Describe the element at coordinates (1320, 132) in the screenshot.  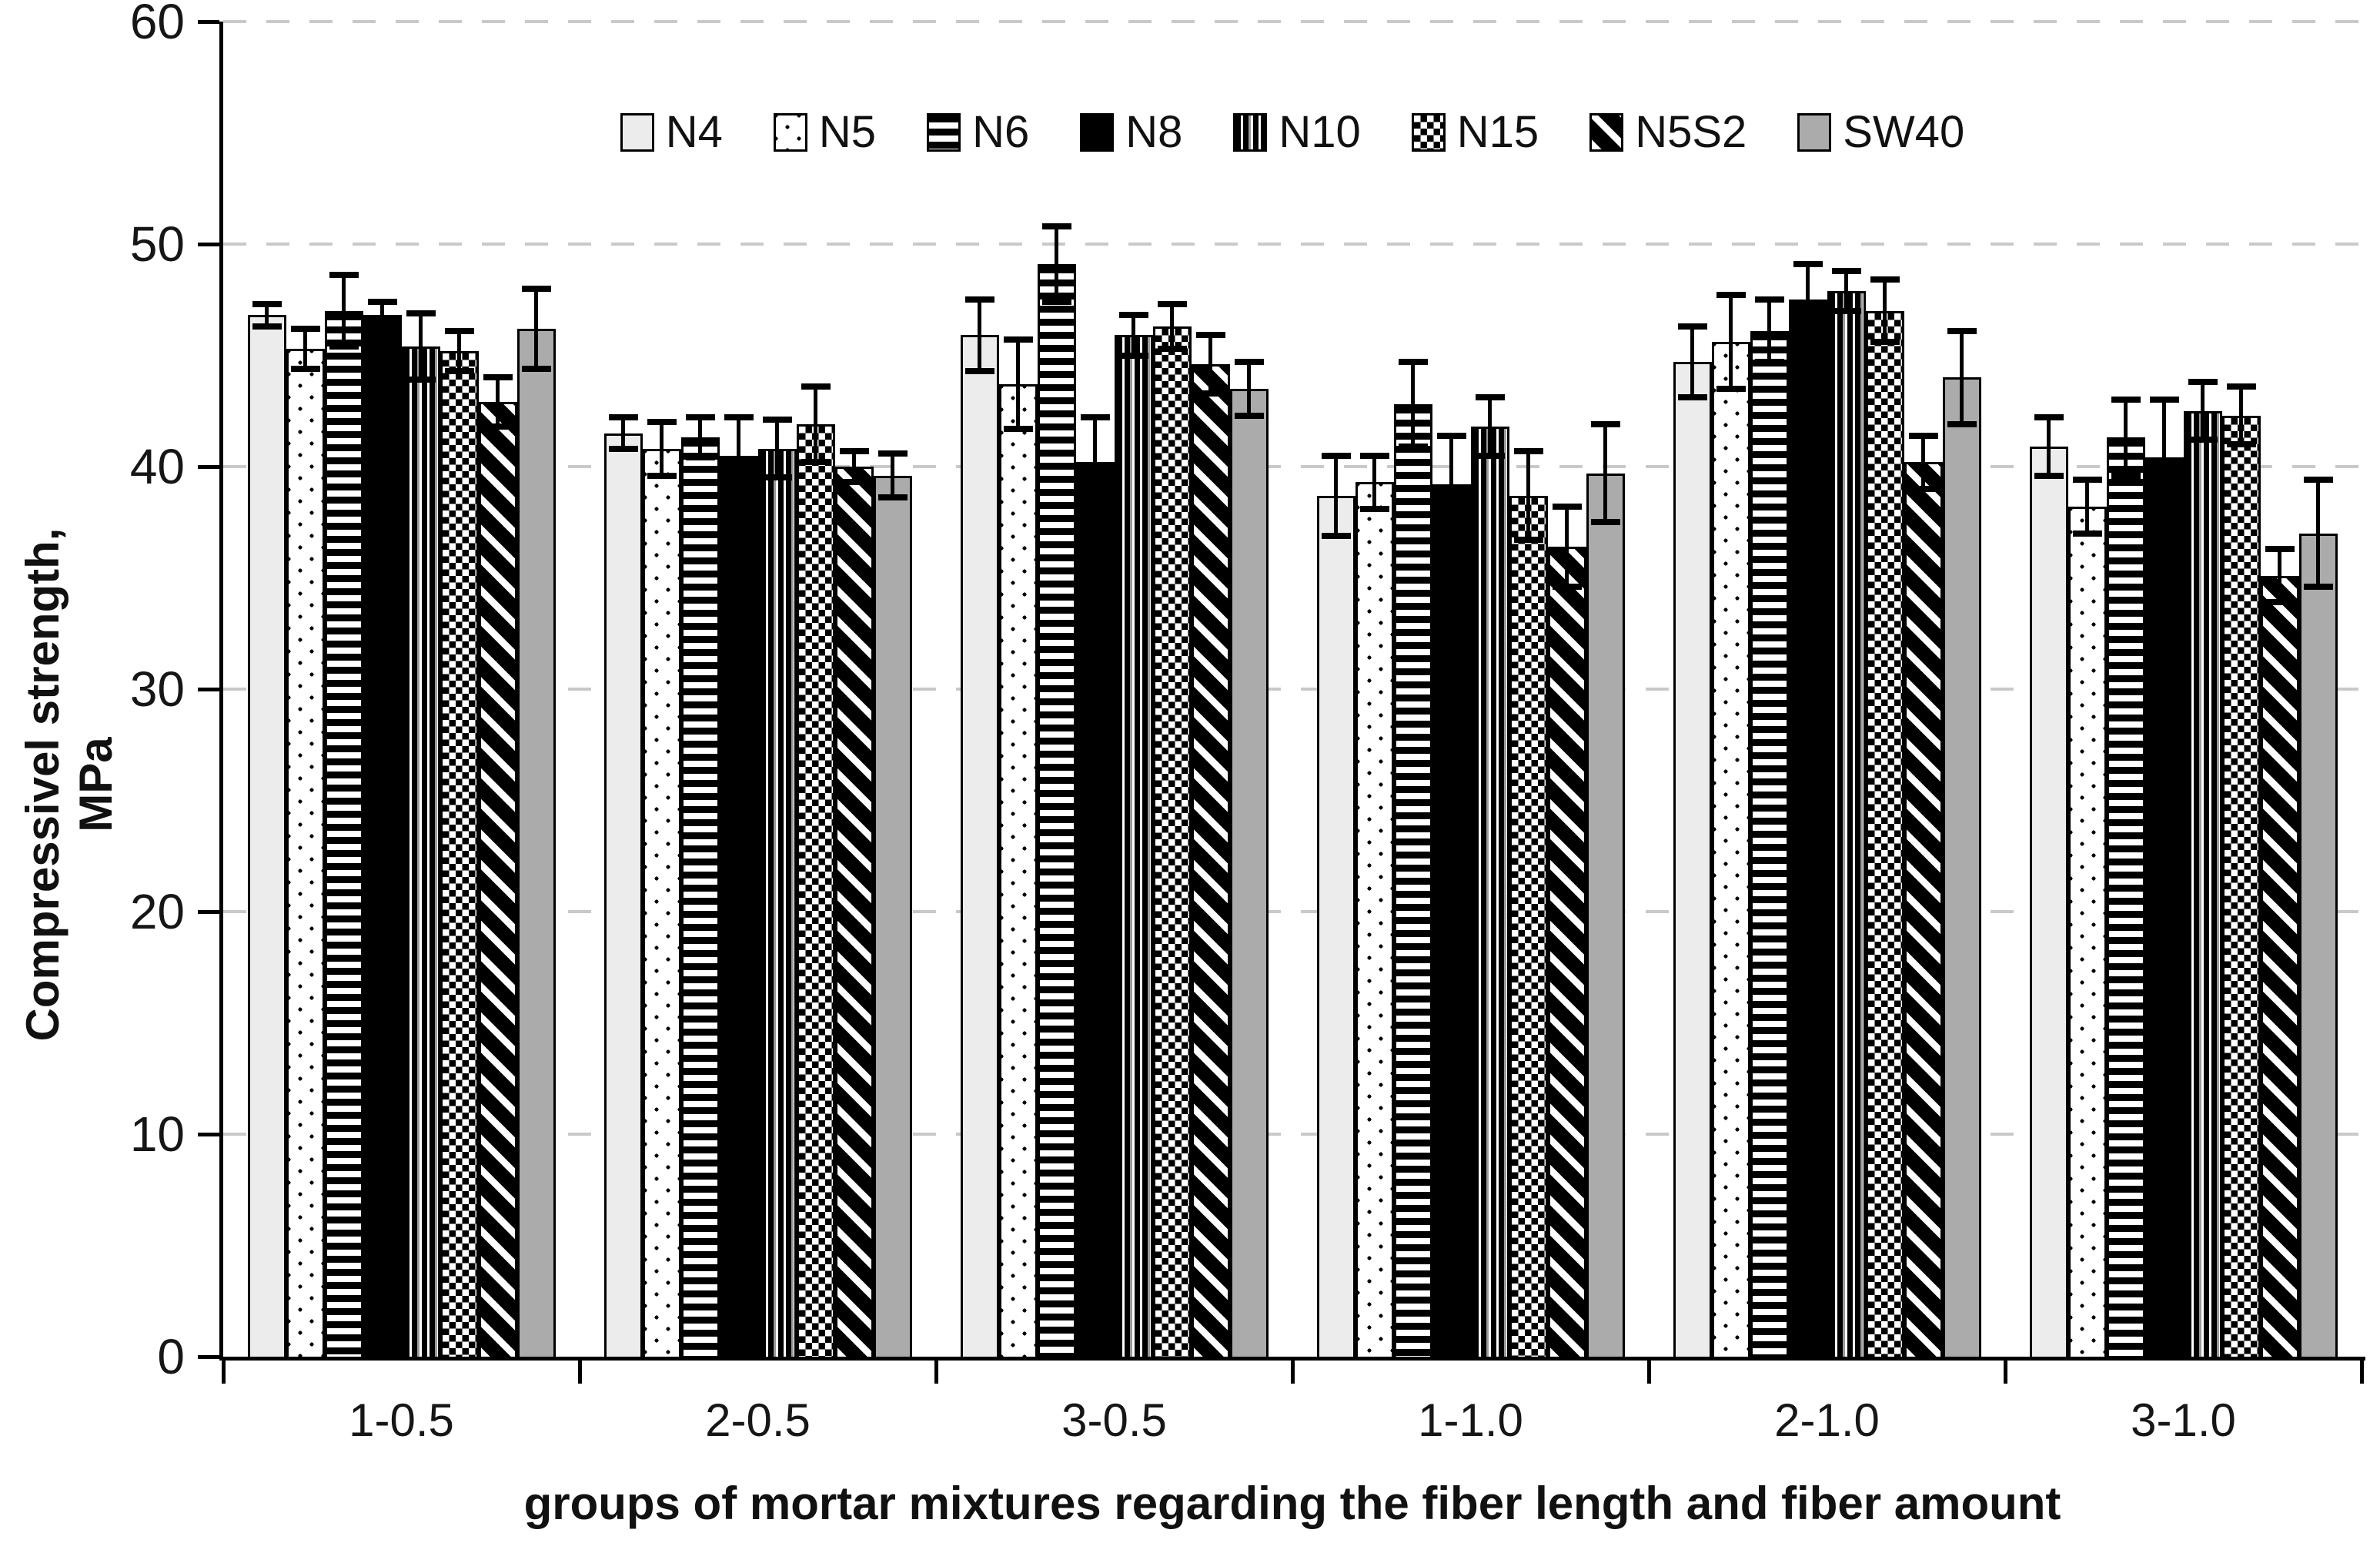
I see `legend-label: N10` at that location.